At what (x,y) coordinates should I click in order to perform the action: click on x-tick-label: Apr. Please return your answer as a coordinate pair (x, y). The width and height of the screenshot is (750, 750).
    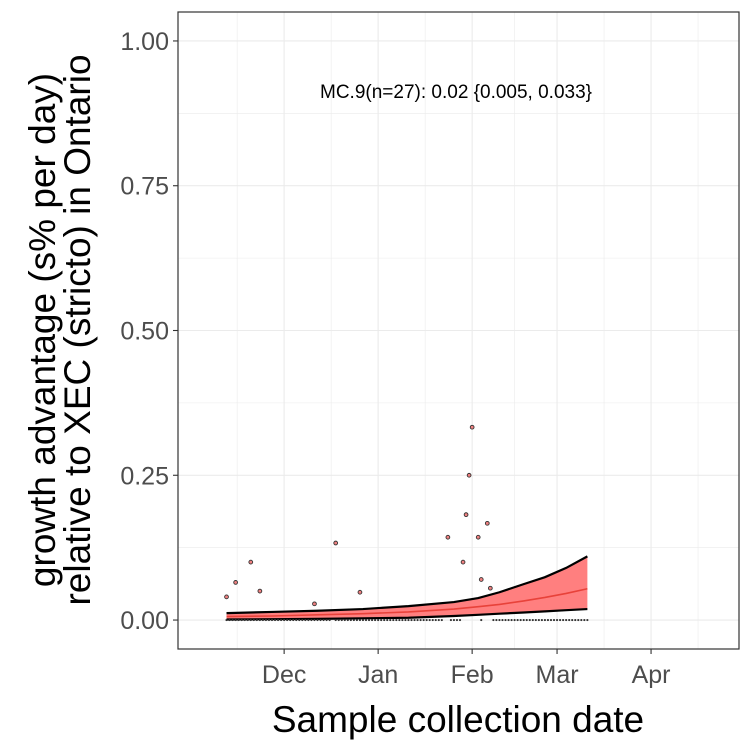
    Looking at the image, I should click on (651, 675).